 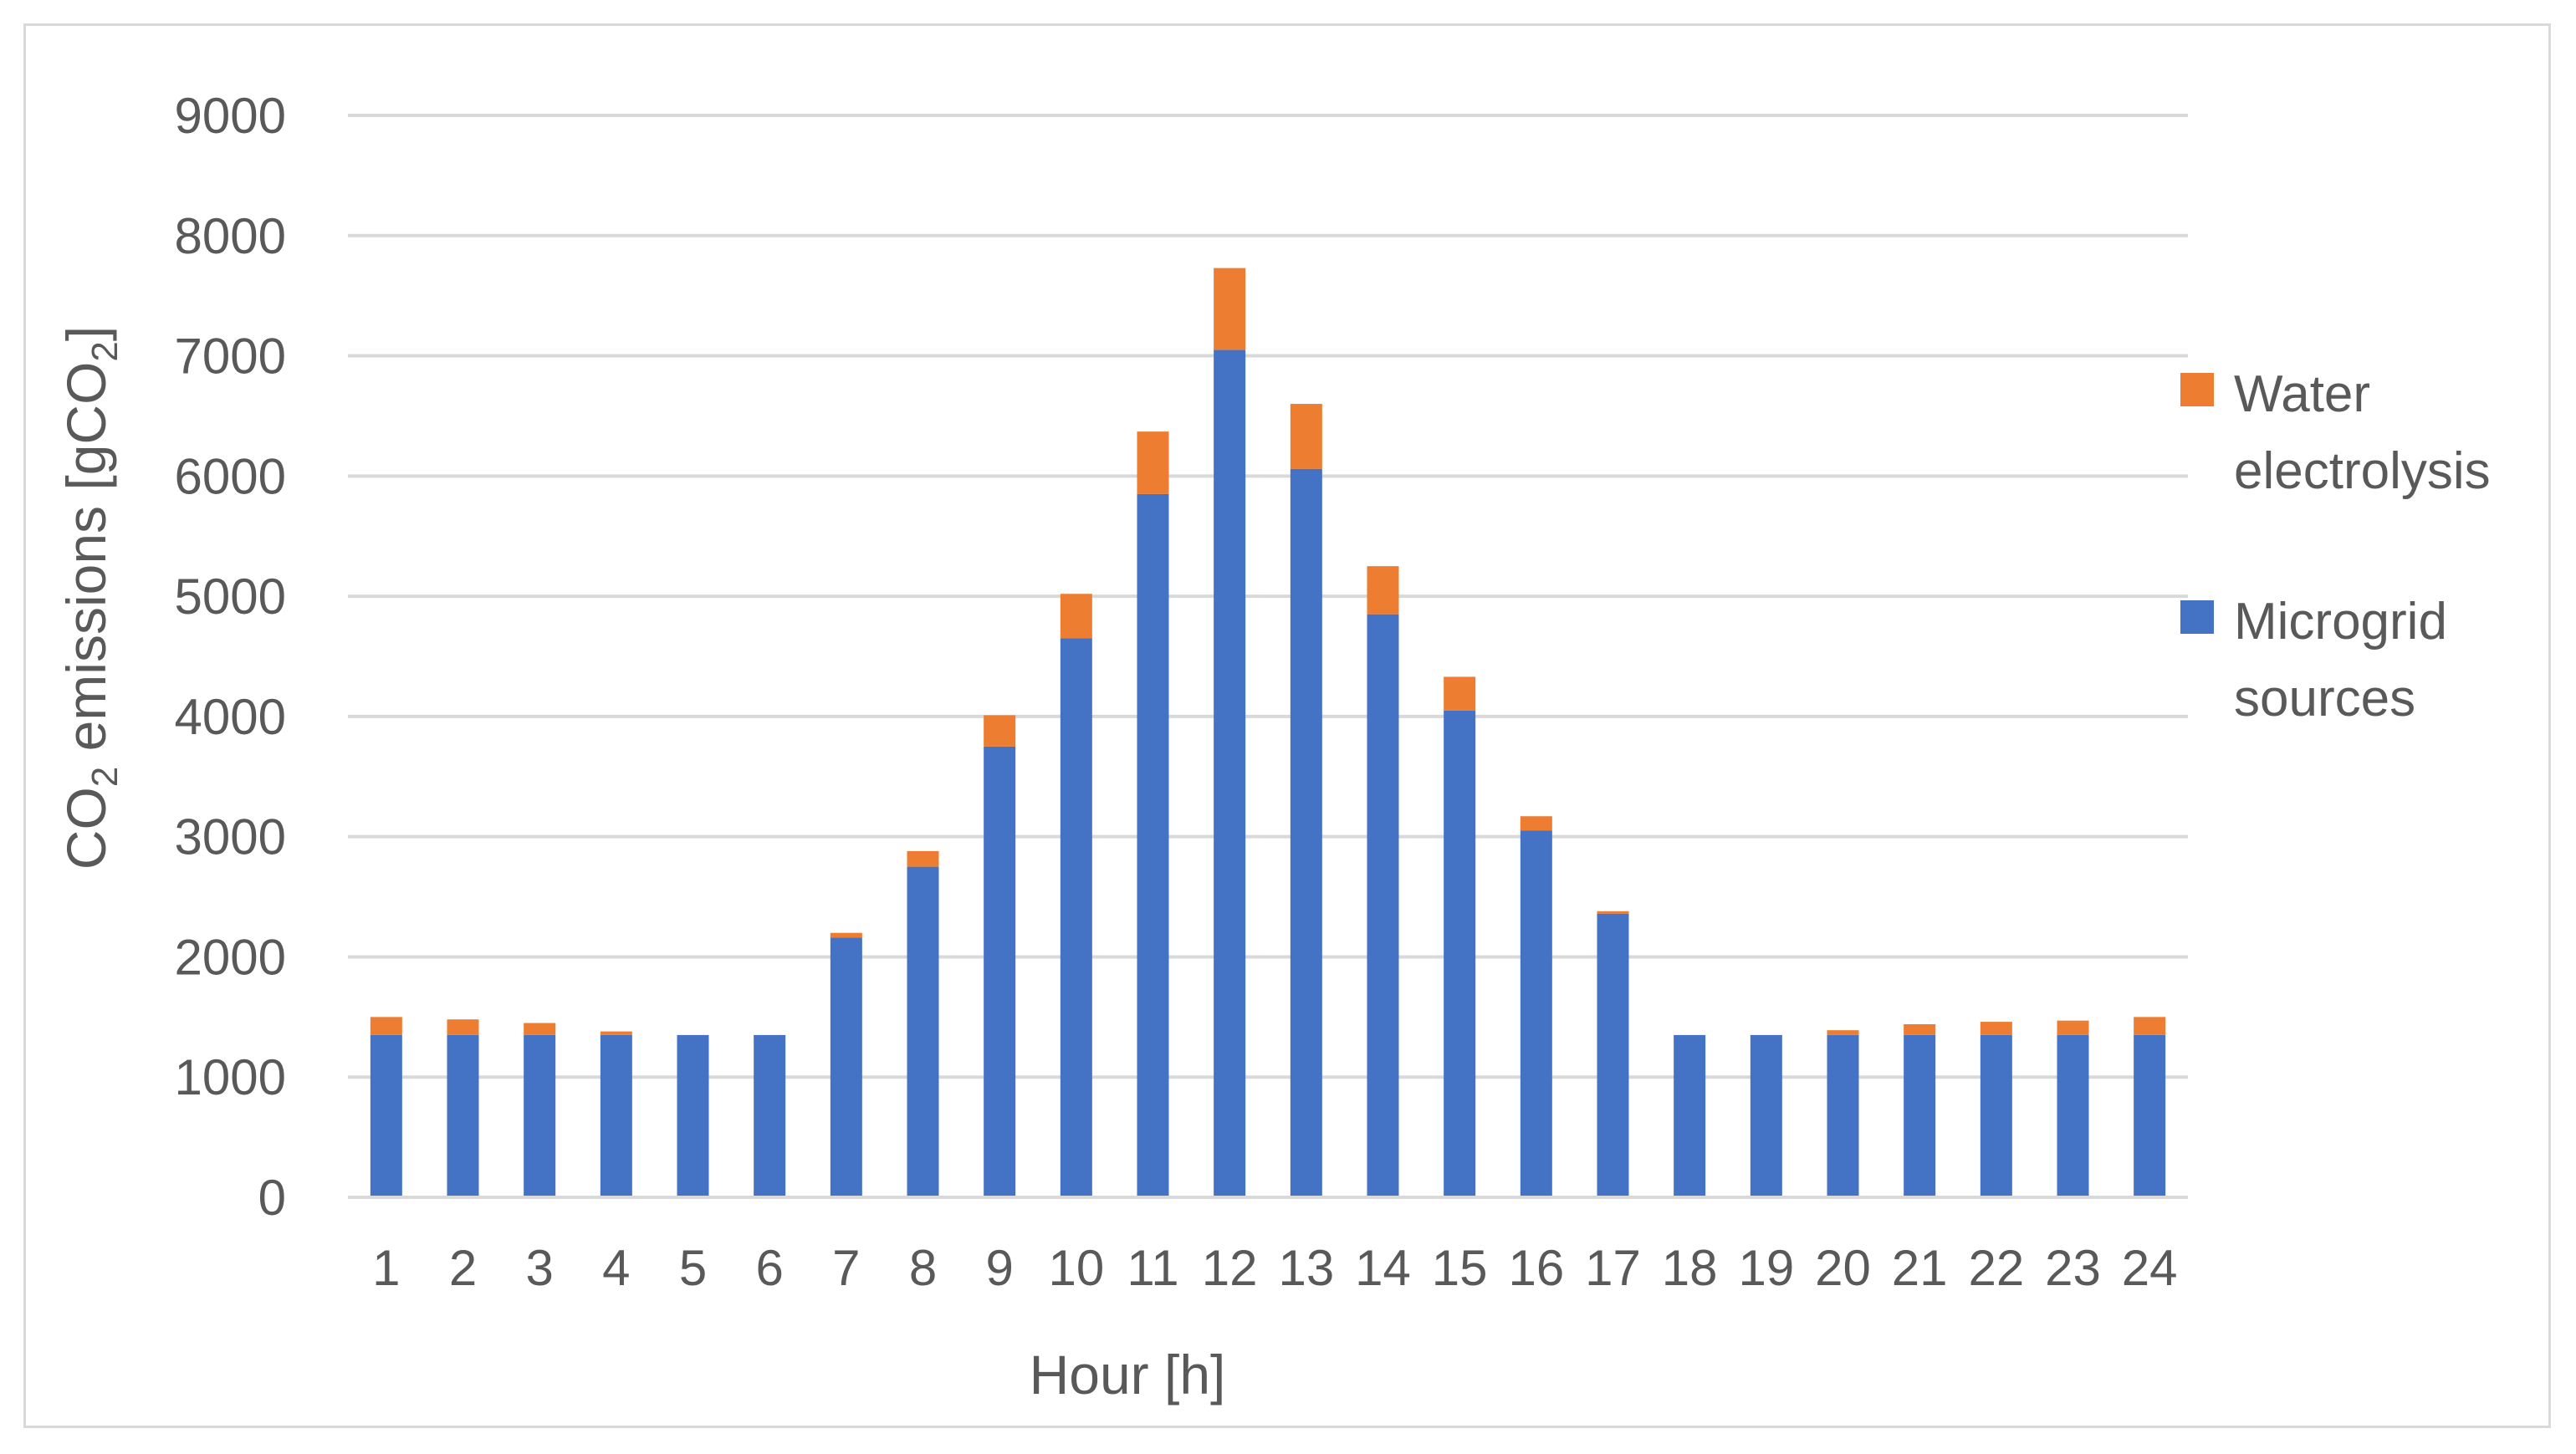 What do you see at coordinates (230, 597) in the screenshot?
I see `y-tick-label: 5000` at bounding box center [230, 597].